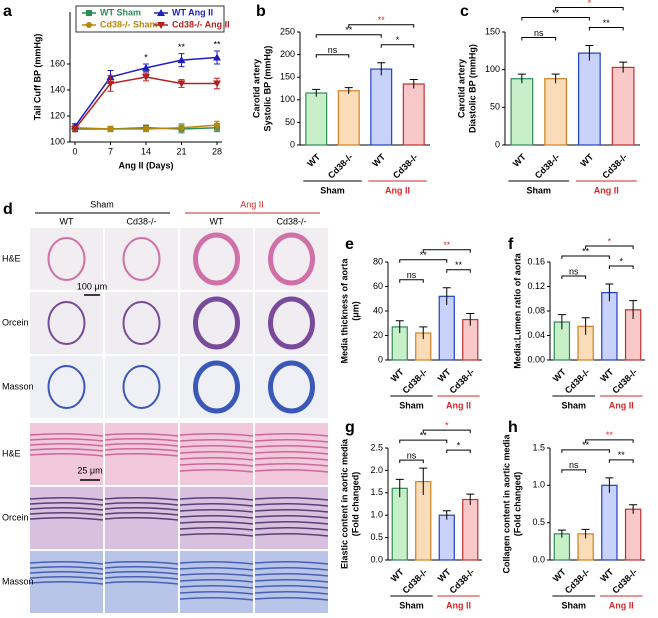  What do you see at coordinates (92, 286) in the screenshot?
I see `scale-label: 100 μm` at bounding box center [92, 286].